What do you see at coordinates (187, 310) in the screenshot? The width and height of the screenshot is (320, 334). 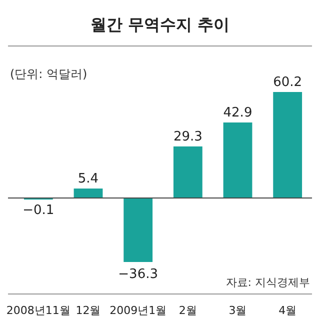 I see `x-tick-label: 2월` at bounding box center [187, 310].